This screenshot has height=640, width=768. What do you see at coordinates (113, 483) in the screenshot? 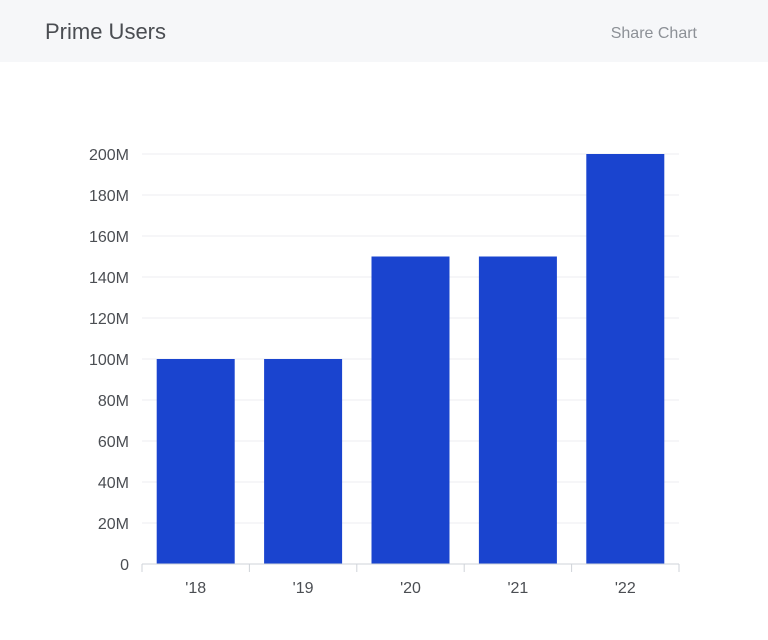
I see `y-tick-label: 40M` at bounding box center [113, 483].